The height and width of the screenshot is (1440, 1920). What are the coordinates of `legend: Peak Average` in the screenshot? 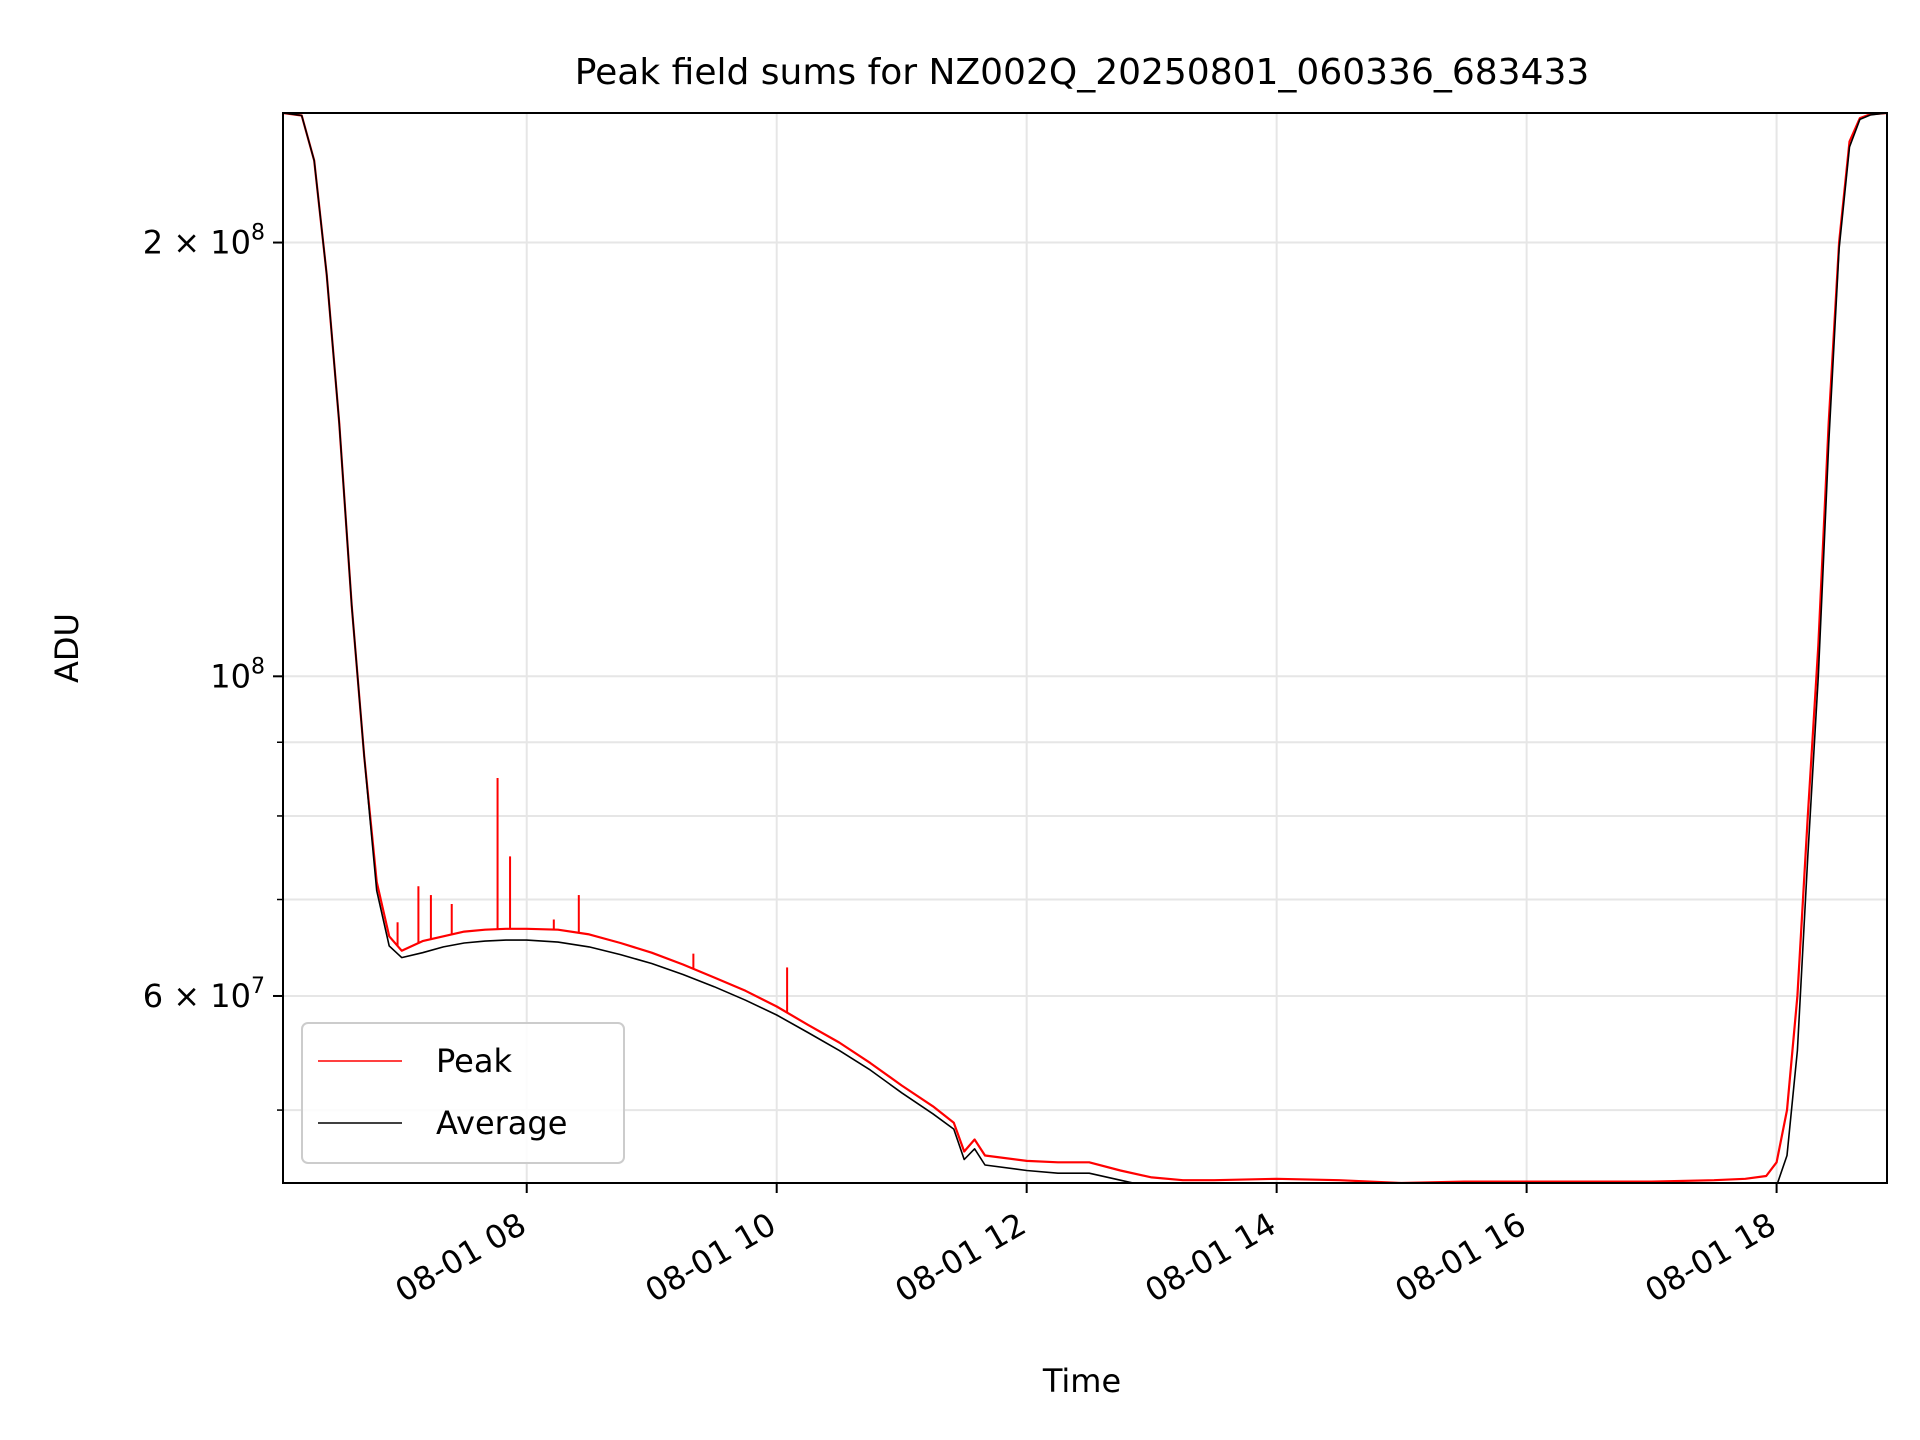 It's located at (463, 1093).